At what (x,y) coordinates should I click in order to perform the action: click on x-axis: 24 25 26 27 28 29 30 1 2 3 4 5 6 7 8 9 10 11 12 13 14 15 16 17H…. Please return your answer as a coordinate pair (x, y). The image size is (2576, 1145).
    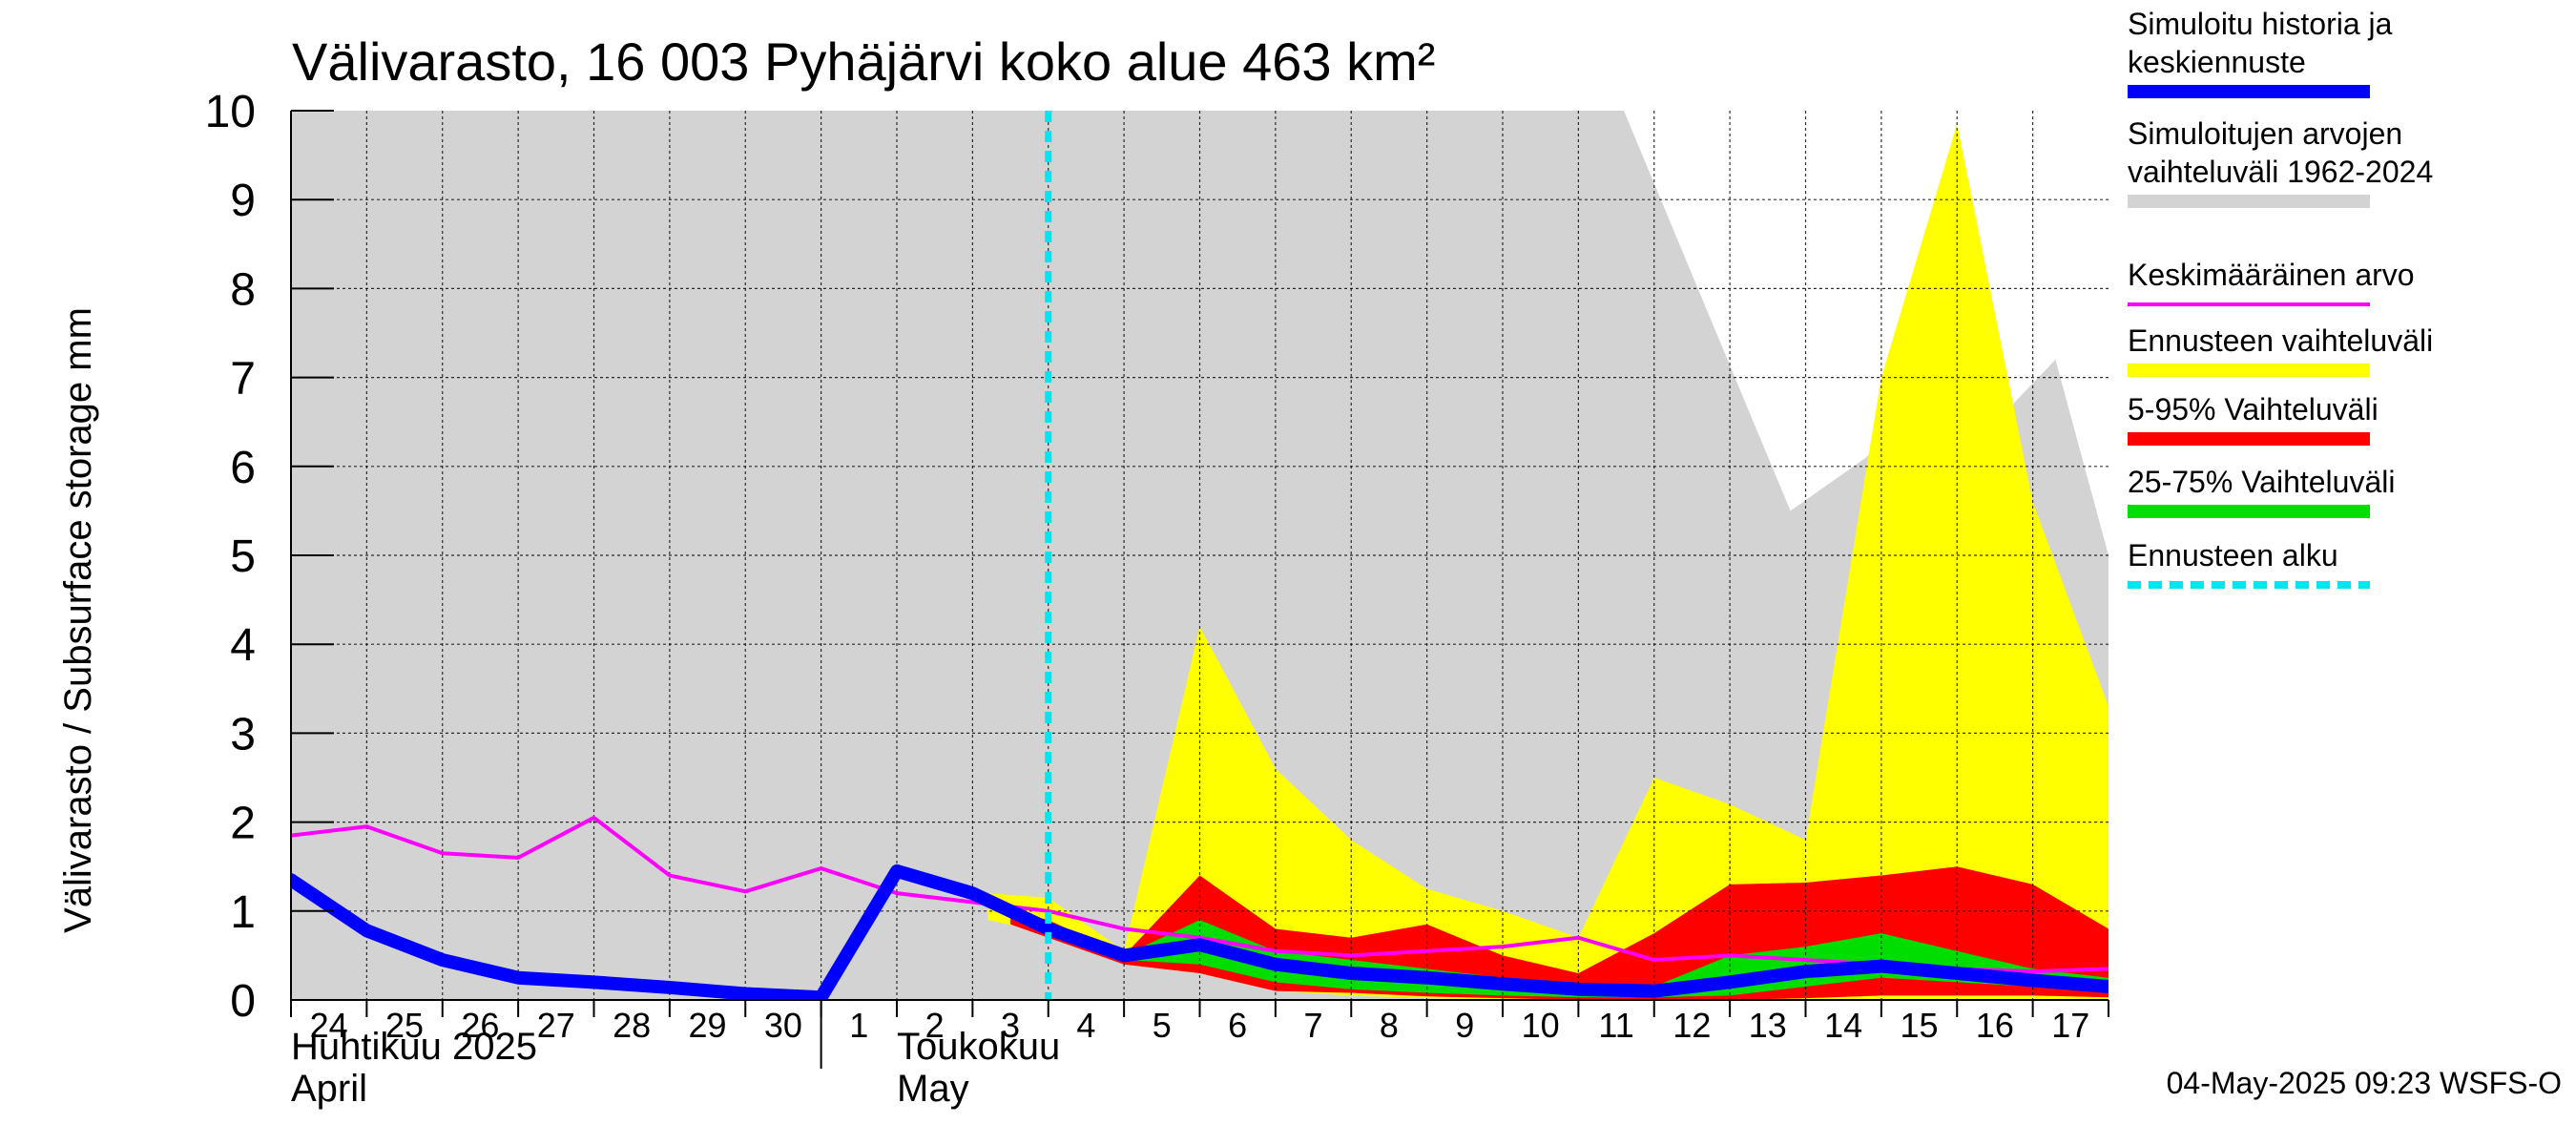
    Looking at the image, I should click on (1199, 1055).